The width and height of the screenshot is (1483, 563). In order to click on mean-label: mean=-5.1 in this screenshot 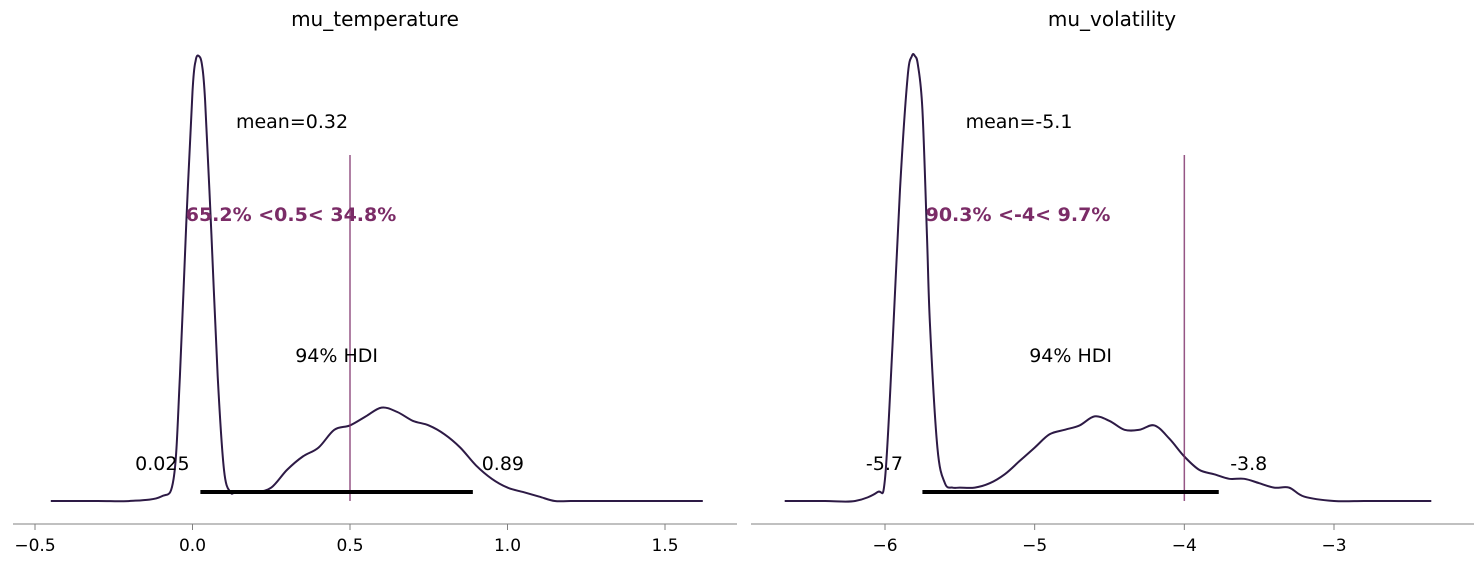, I will do `click(1019, 122)`.